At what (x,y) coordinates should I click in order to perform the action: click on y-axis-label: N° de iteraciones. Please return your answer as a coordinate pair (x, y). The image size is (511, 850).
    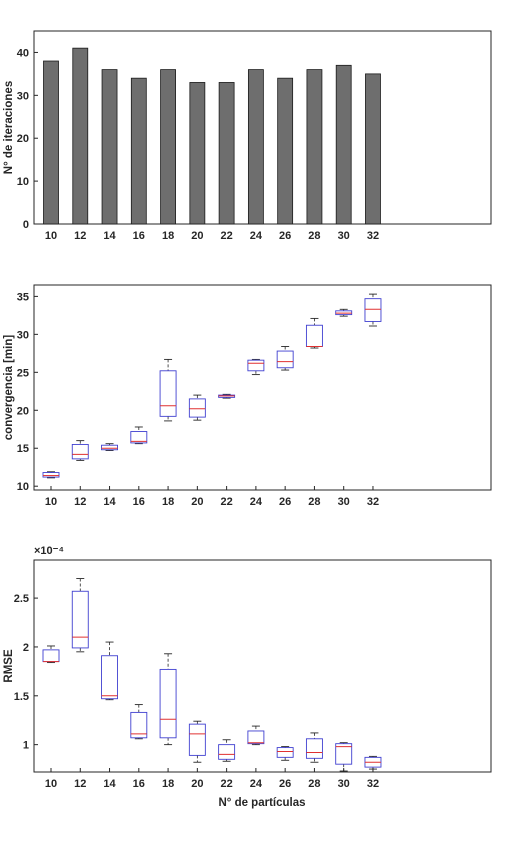
    Looking at the image, I should click on (9, 127).